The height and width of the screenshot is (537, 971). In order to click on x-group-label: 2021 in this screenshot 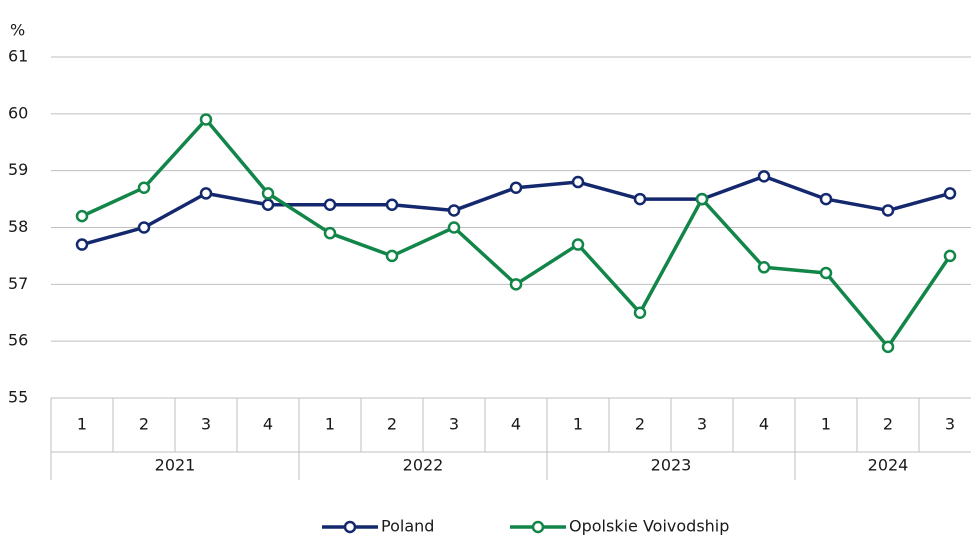, I will do `click(175, 465)`.